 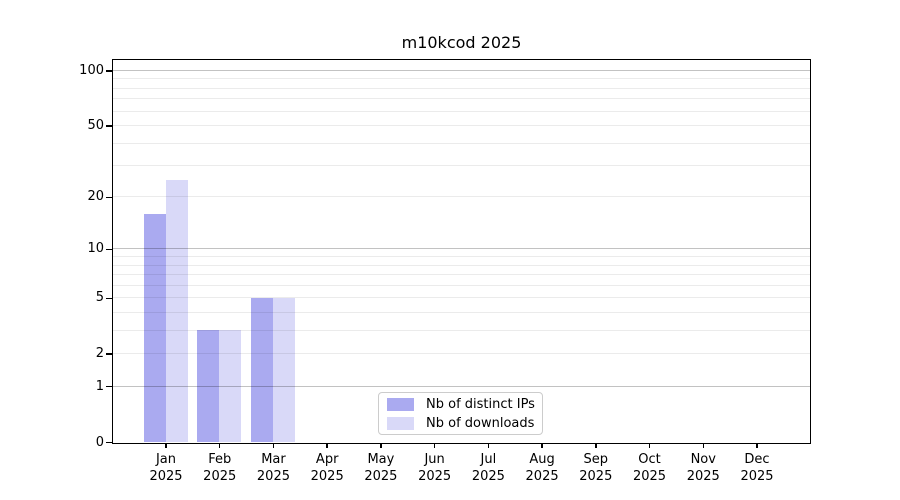 What do you see at coordinates (649, 459) in the screenshot?
I see `x-tick-month: Oct` at bounding box center [649, 459].